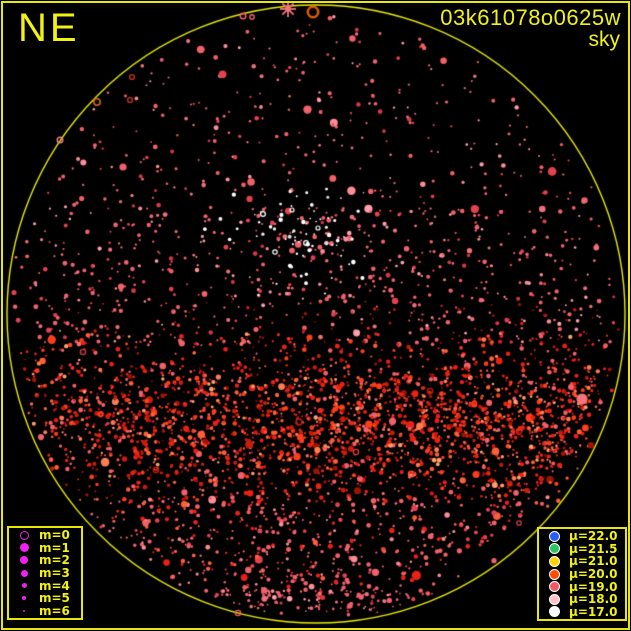 This screenshot has width=631, height=631. What do you see at coordinates (54, 547) in the screenshot?
I see `magnitude-legend-label: m=1` at bounding box center [54, 547].